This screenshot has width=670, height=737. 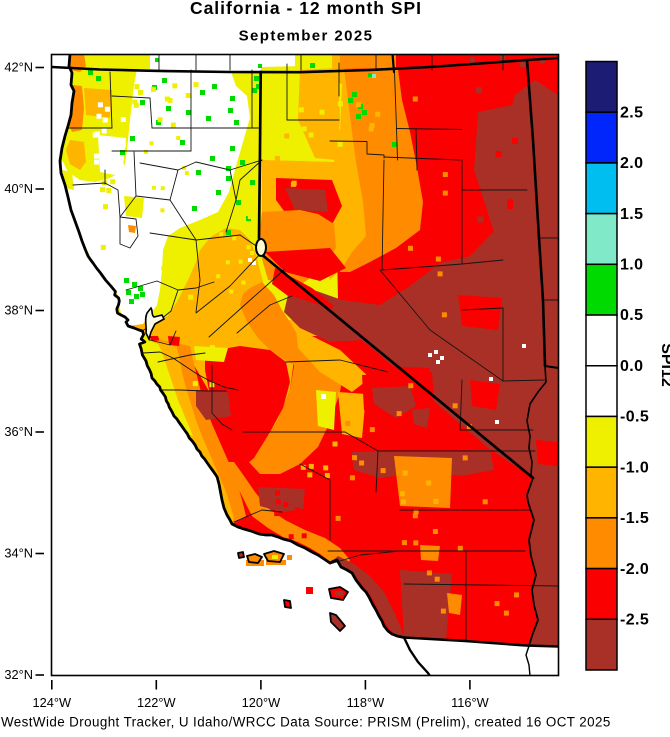 I want to click on svg-text: 1.5, so click(x=631, y=214).